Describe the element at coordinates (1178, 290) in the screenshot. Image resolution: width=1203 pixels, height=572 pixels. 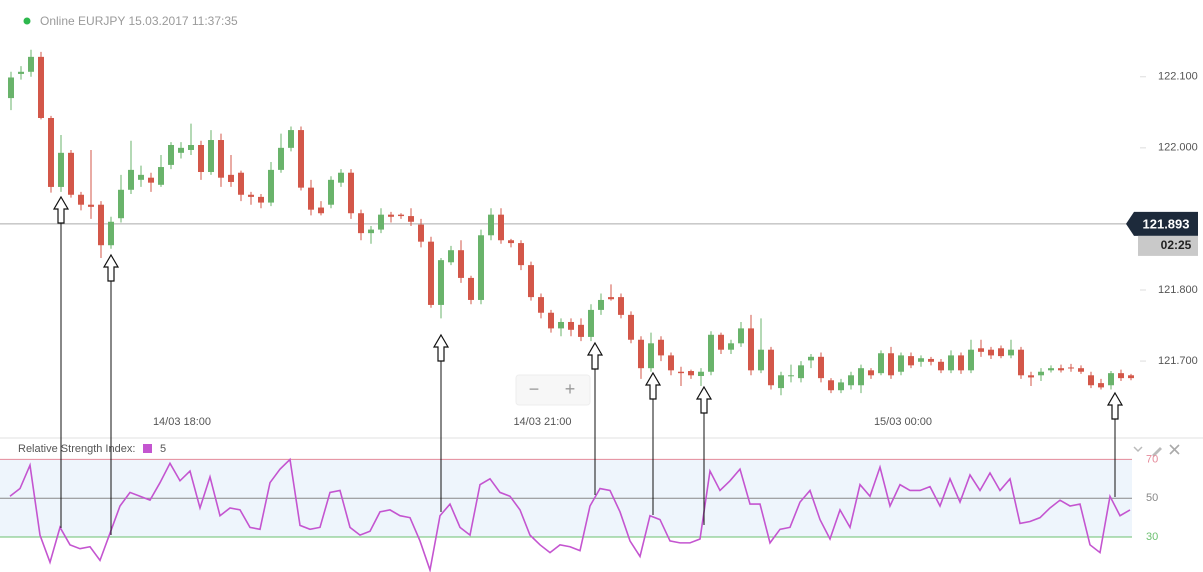
I see `y-tick-label: 121.800` at that location.